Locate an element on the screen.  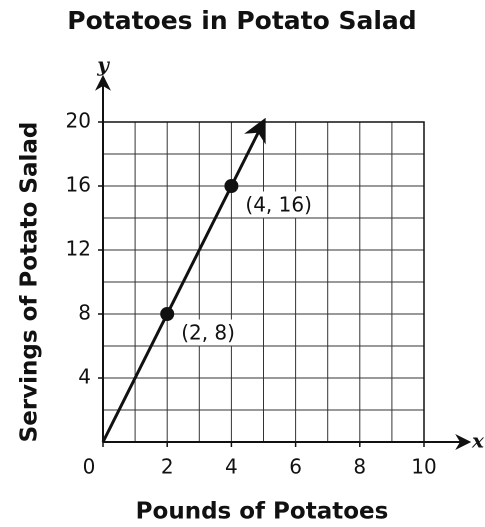
x-tick-label: 2 is located at coordinates (167, 467).